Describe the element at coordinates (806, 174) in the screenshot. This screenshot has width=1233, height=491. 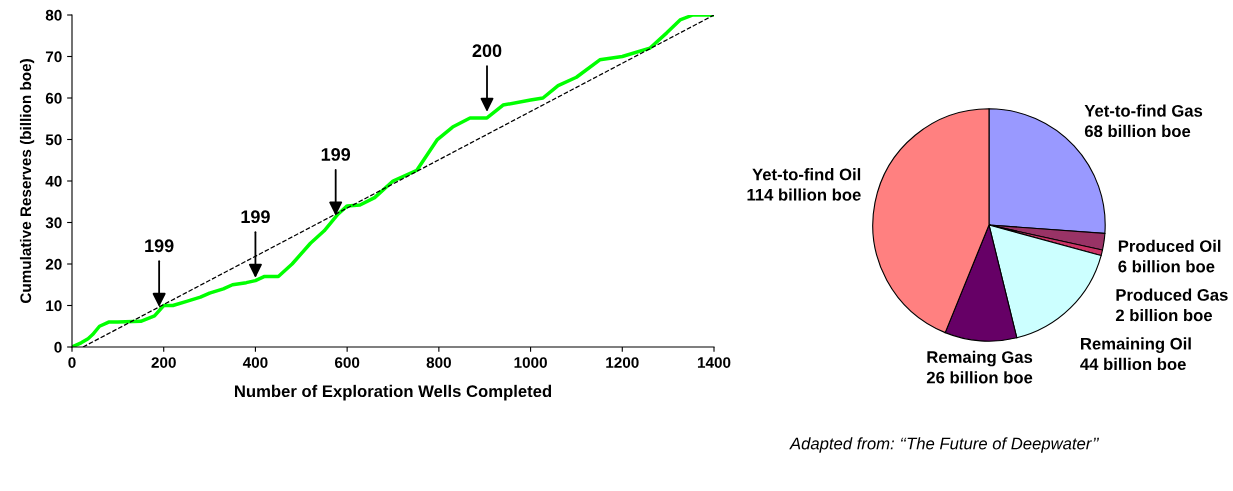
I see `slice-label: Yet-to-find Oil` at that location.